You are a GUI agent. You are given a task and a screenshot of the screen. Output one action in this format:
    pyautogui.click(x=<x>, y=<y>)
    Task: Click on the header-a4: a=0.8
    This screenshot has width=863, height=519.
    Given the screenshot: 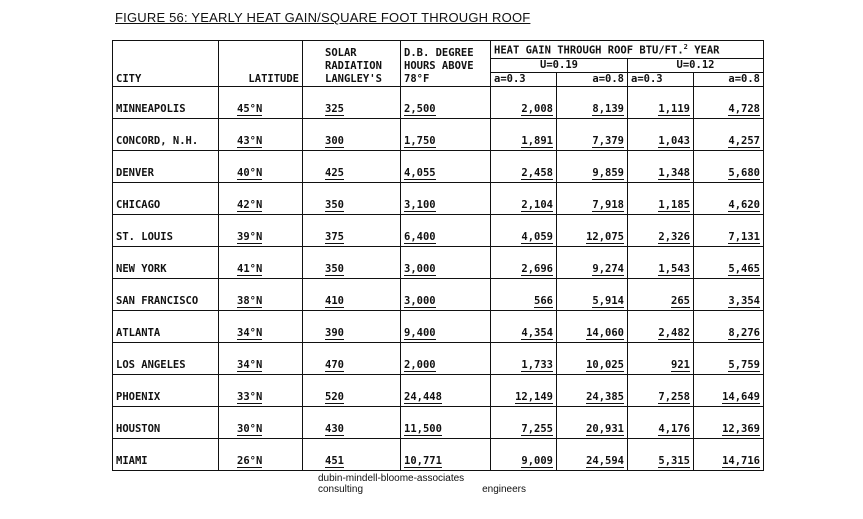 What is the action you would take?
    pyautogui.click(x=728, y=79)
    